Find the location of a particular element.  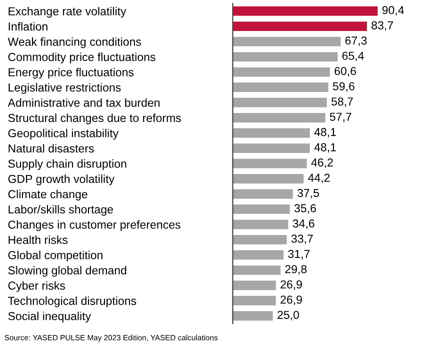

data-label: 29,8 is located at coordinates (296, 270).